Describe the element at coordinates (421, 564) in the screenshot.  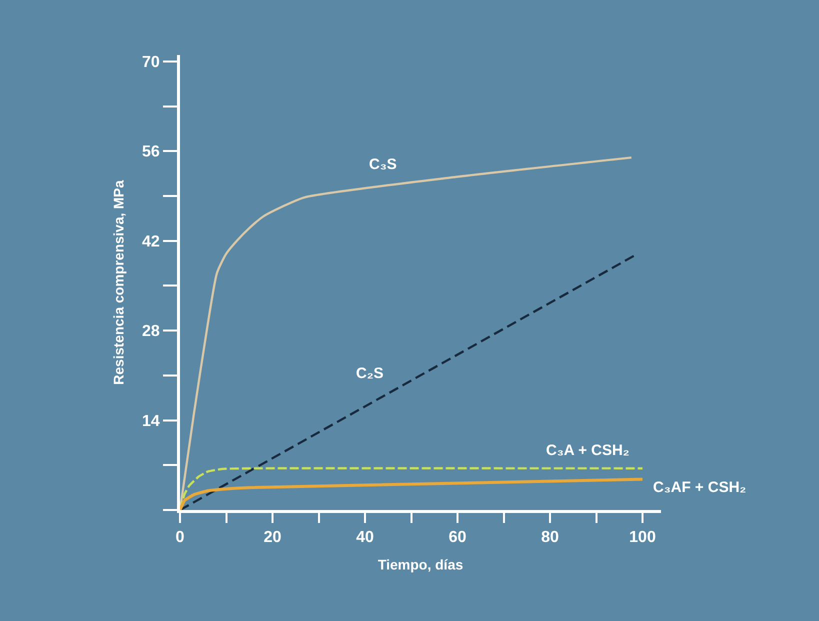
I see `x-axis-title: Tiempo, días` at that location.